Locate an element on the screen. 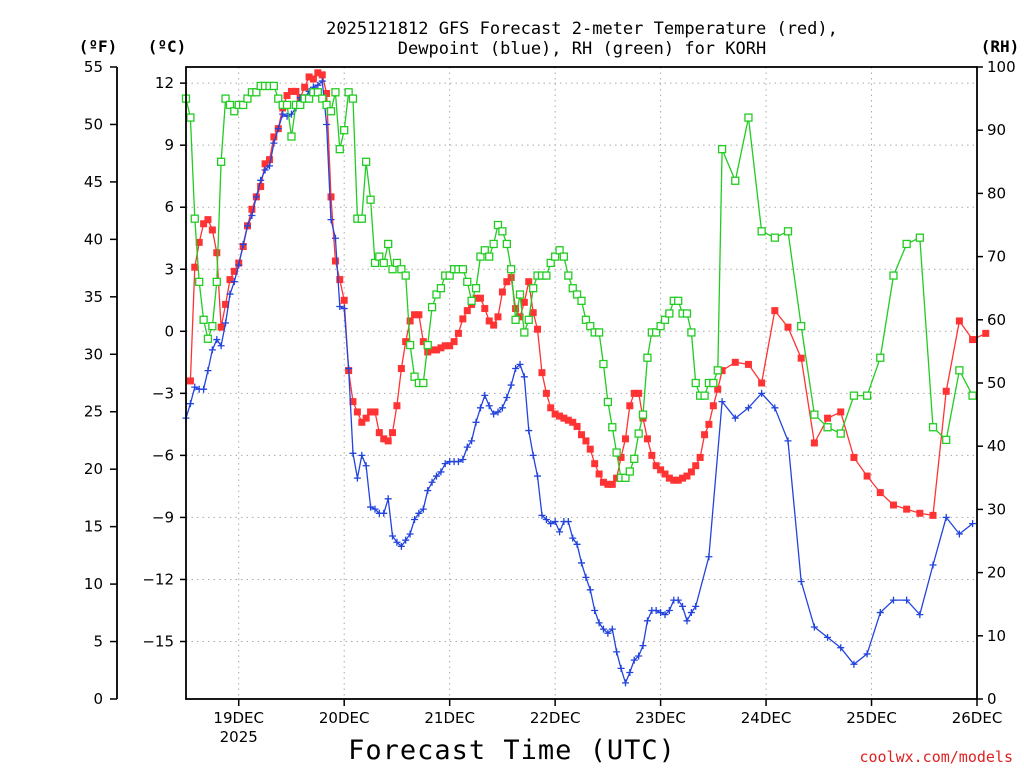 The width and height of the screenshot is (1024, 768). chart-title-line-2: Dewpoint (blue), RH (green) for KORH is located at coordinates (582, 49).